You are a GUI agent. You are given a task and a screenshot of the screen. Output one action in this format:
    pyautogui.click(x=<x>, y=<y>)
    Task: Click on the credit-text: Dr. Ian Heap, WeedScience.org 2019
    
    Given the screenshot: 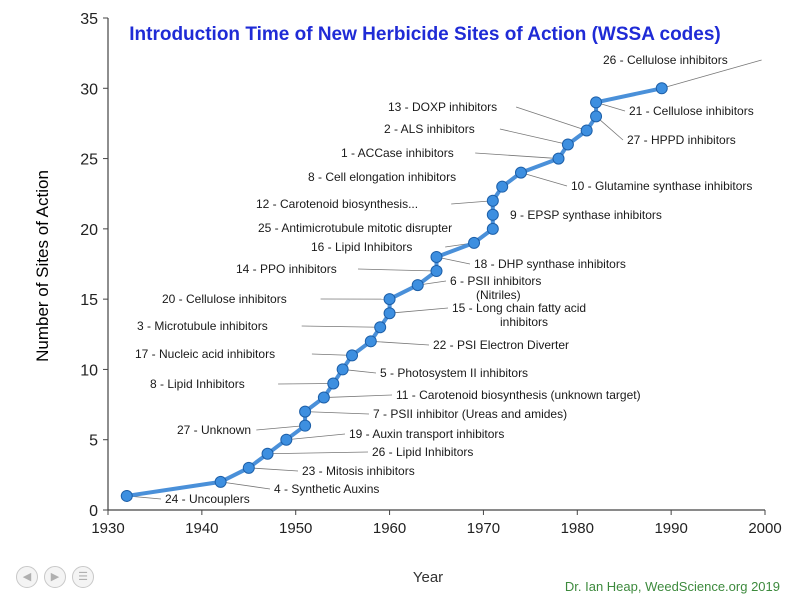 What is the action you would take?
    pyautogui.click(x=672, y=586)
    